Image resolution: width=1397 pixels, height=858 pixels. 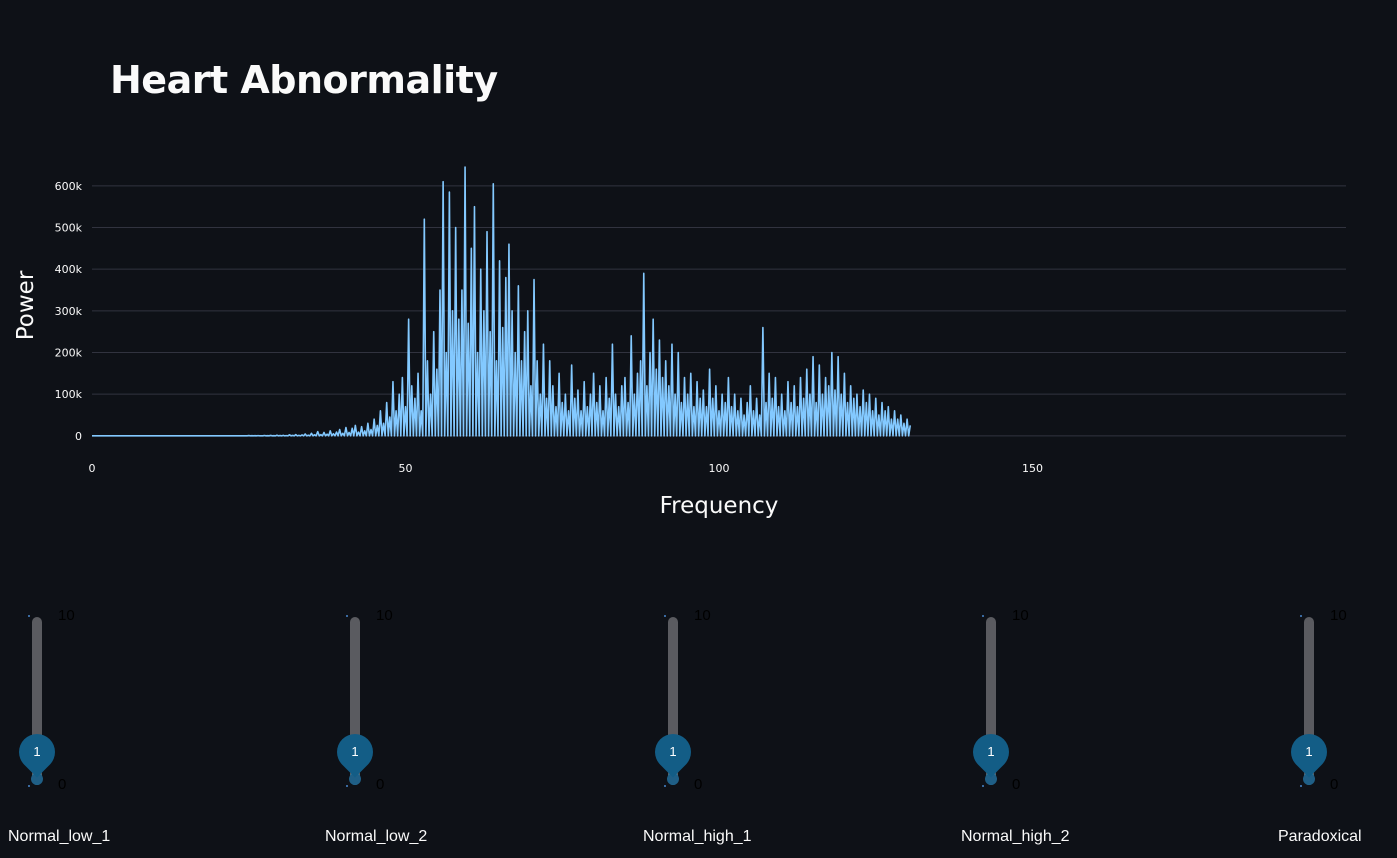 What do you see at coordinates (376, 836) in the screenshot?
I see `slider-caption: Normal_low_2` at bounding box center [376, 836].